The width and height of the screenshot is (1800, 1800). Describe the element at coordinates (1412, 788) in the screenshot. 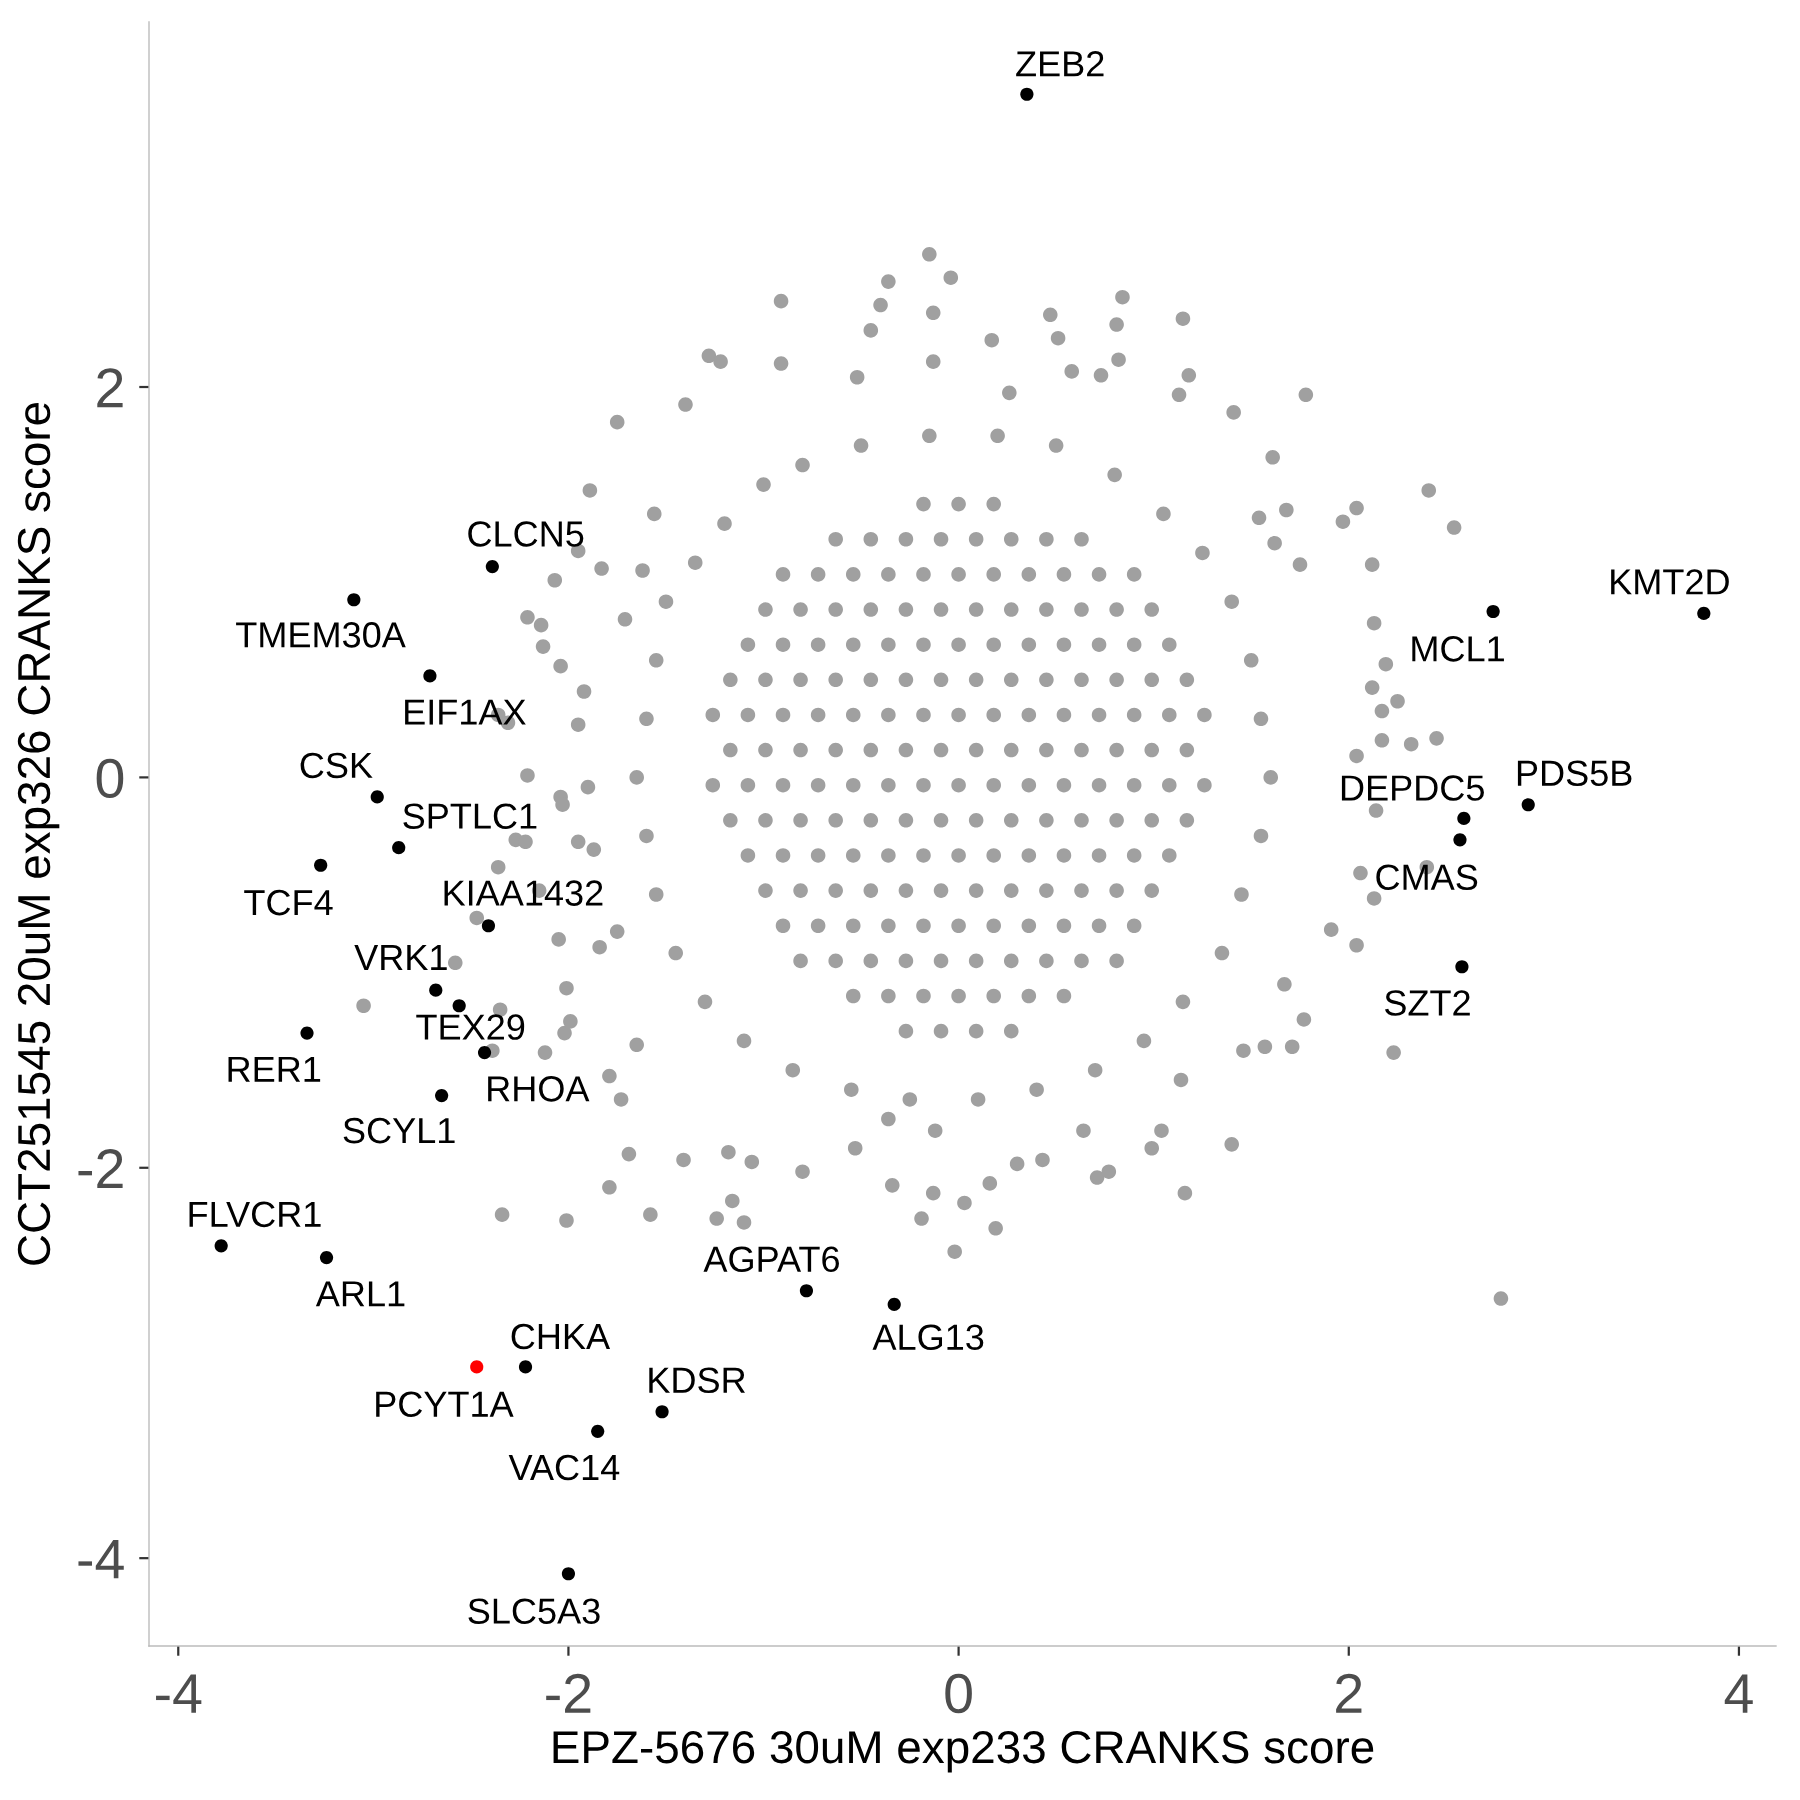

I see `data-label: DEPDC5` at that location.